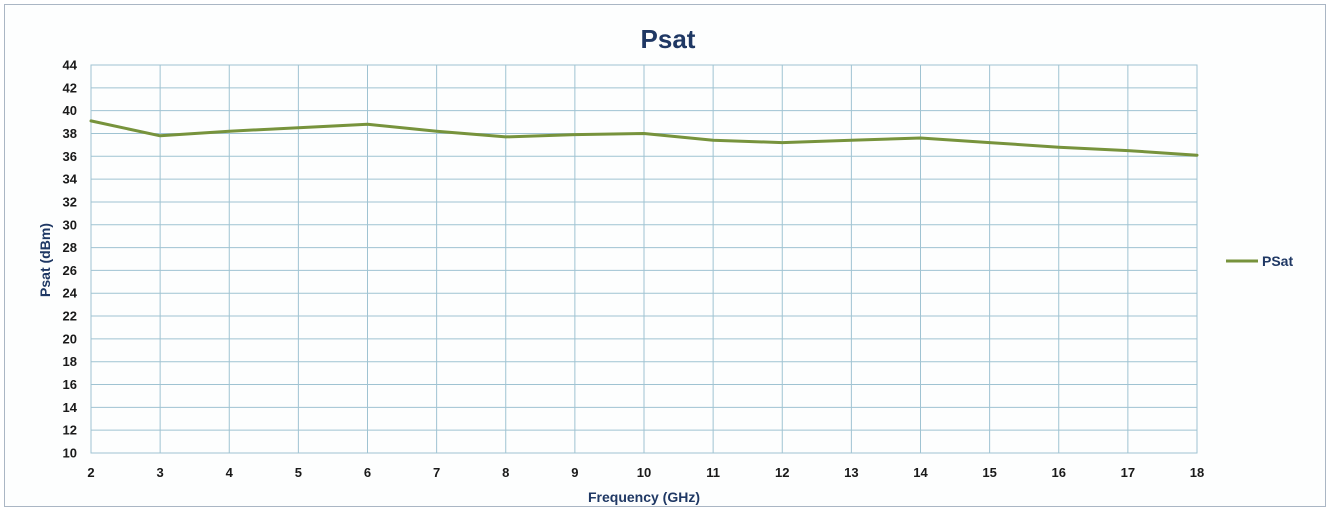 The image size is (1332, 512). I want to click on x-tick-label: 8, so click(505, 472).